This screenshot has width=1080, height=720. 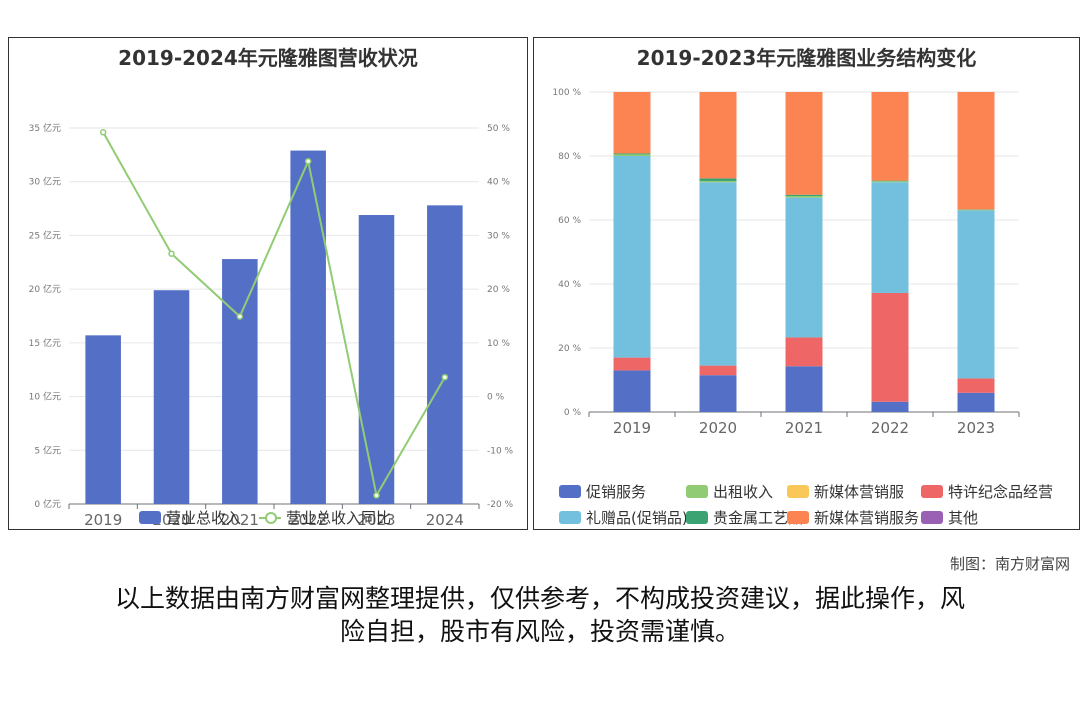 What do you see at coordinates (1009, 564) in the screenshot?
I see `chart-credit: 制图：南方财富网` at bounding box center [1009, 564].